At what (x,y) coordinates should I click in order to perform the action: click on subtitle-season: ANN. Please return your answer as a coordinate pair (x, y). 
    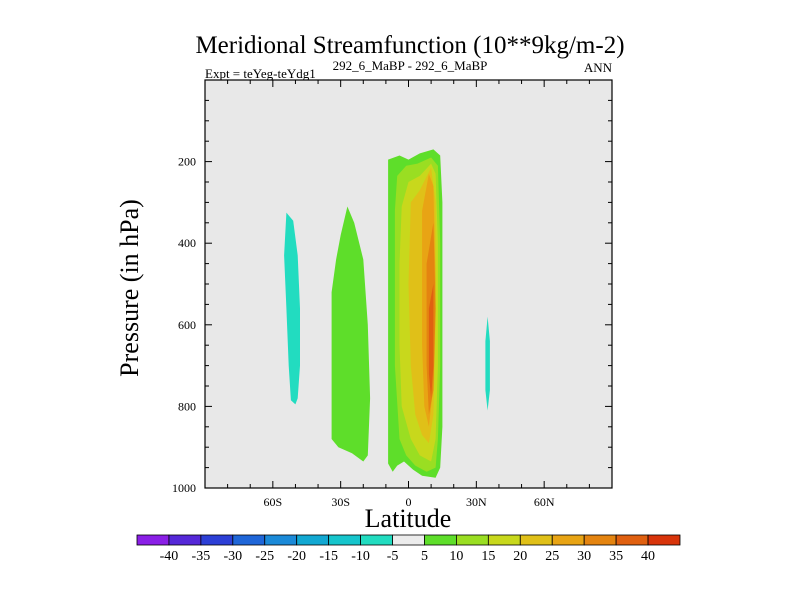
    Looking at the image, I should click on (598, 67).